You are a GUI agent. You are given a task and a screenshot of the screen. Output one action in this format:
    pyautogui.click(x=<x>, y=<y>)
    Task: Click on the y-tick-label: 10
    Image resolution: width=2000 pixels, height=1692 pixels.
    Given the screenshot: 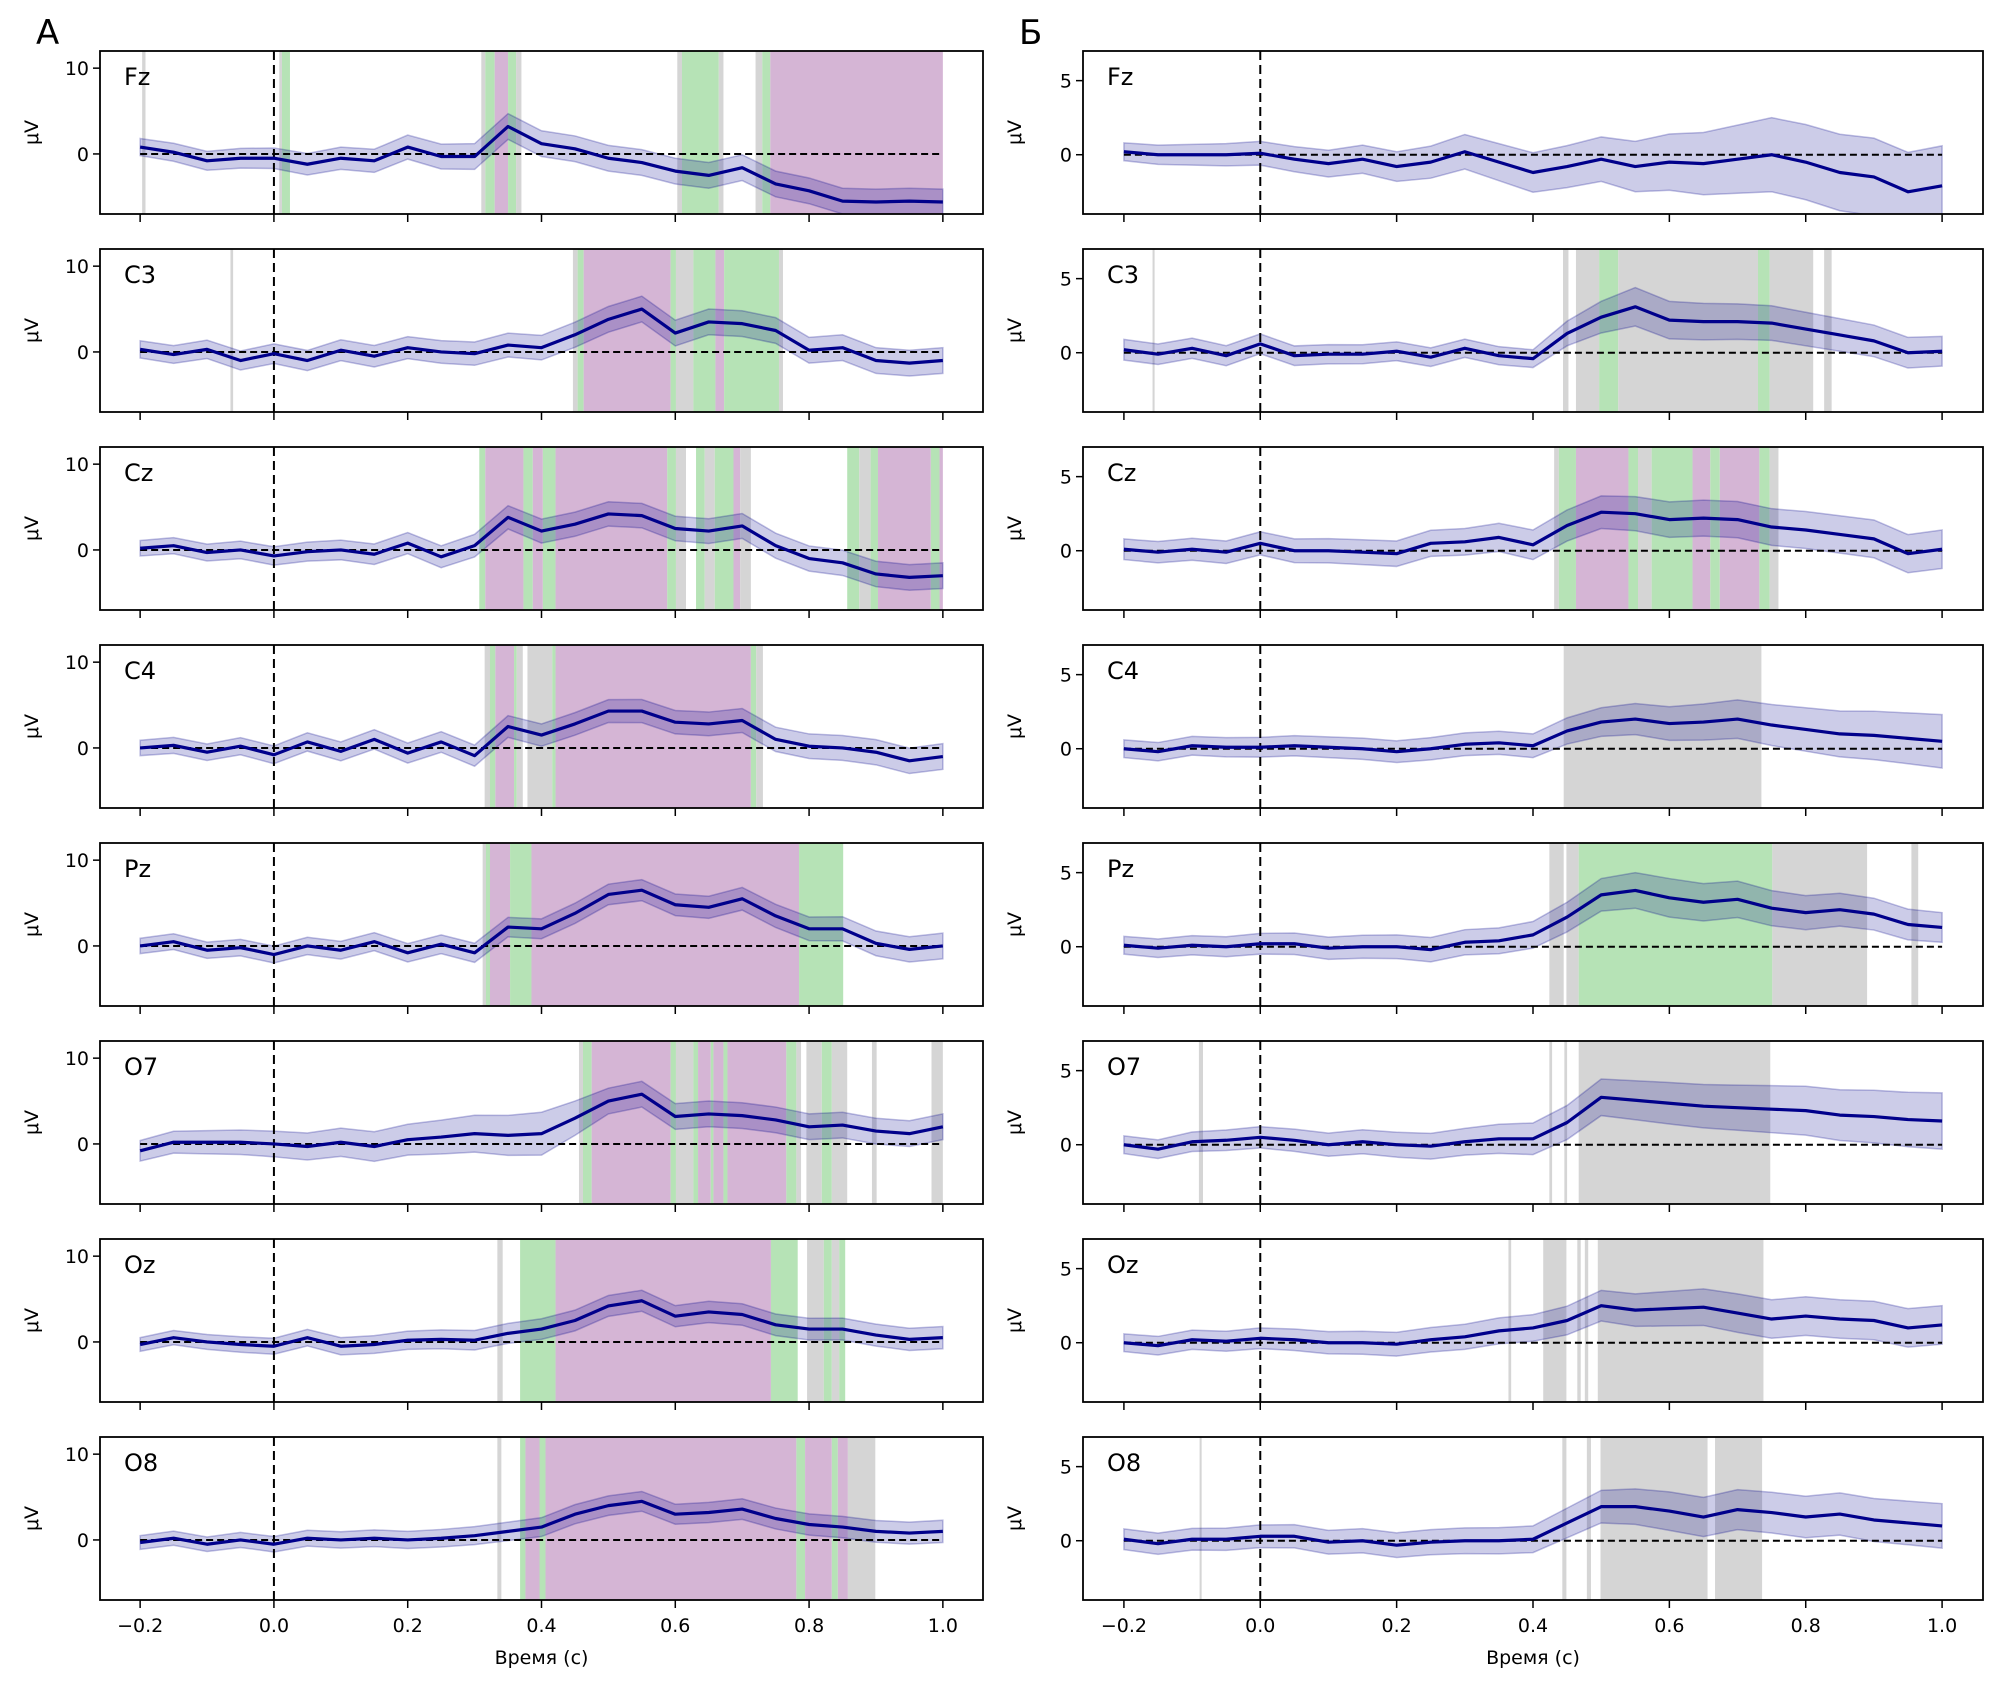 What is the action you would take?
    pyautogui.click(x=77, y=69)
    